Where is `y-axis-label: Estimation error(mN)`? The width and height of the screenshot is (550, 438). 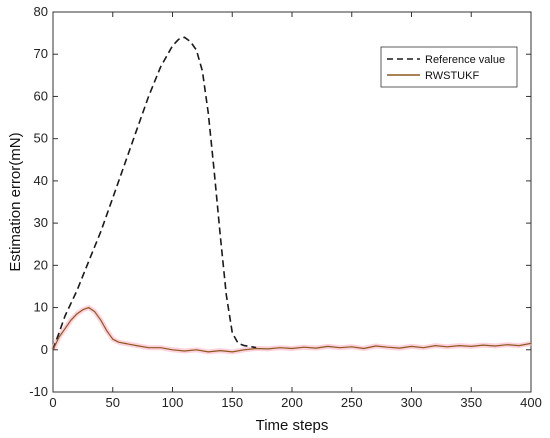
y-axis-label: Estimation error(mN) is located at coordinates (15, 201).